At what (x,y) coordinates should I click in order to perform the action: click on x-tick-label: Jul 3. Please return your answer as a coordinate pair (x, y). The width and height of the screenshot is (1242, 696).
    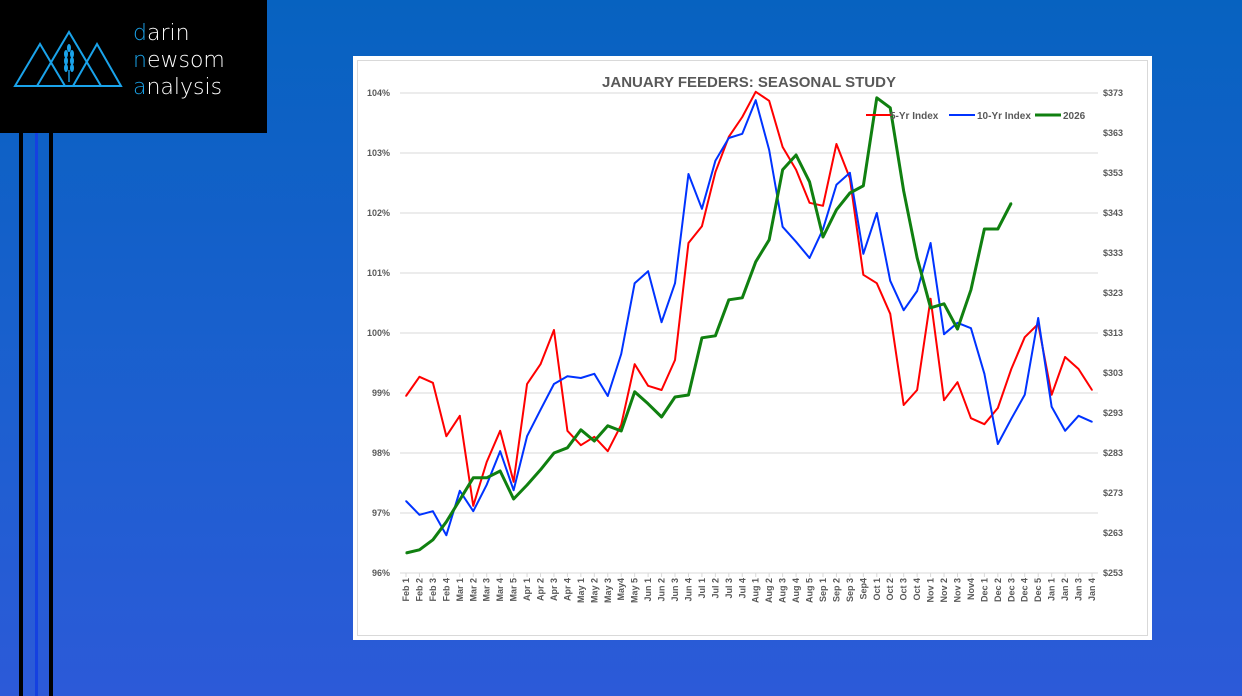
    Looking at the image, I should click on (729, 588).